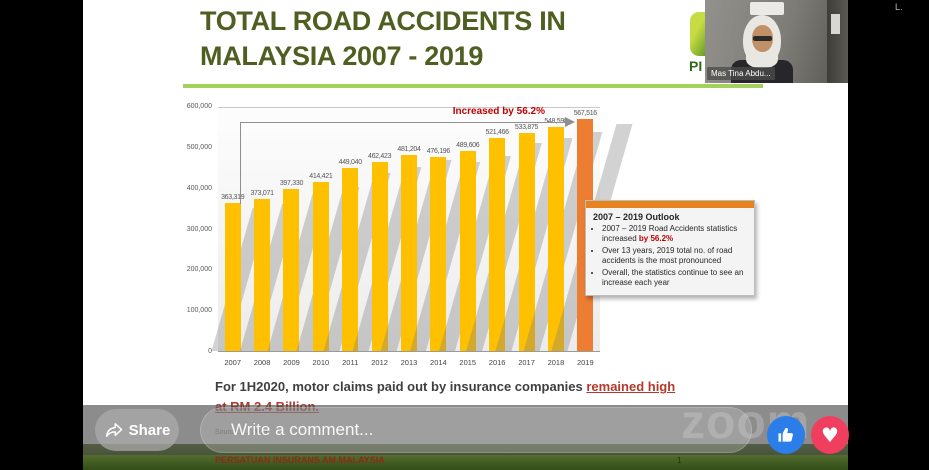 The width and height of the screenshot is (929, 470). What do you see at coordinates (149, 430) in the screenshot?
I see `share-button-label: Share` at bounding box center [149, 430].